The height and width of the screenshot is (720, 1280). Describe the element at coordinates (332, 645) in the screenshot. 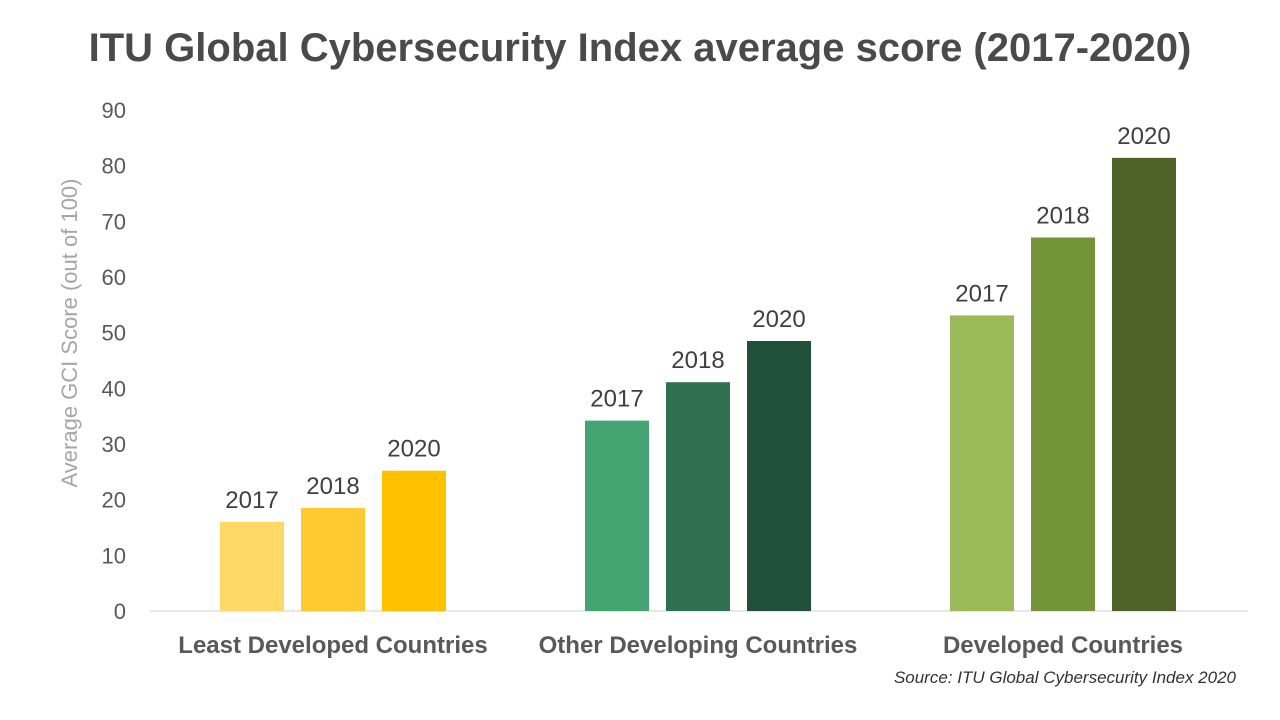

I see `x-category-label: Least Developed Countries` at that location.